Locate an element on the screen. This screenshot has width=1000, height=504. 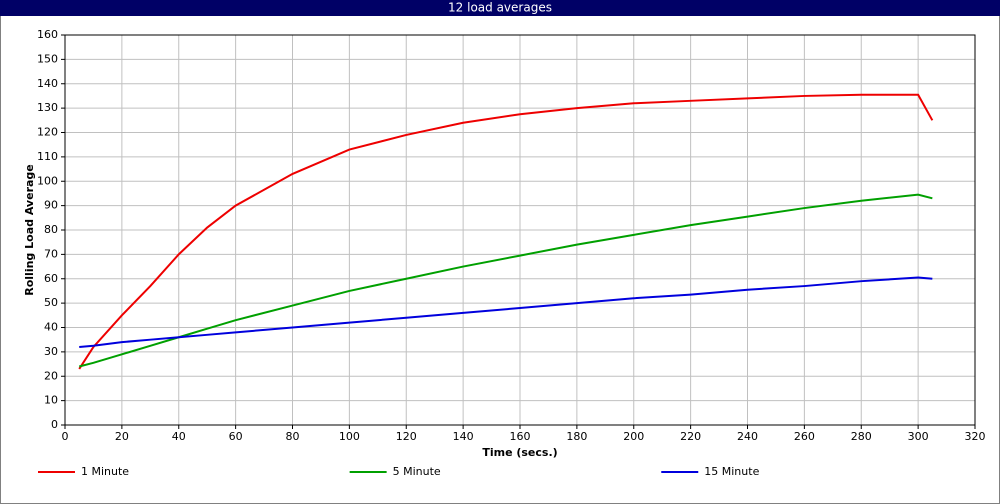
y-axis-label: Rolling Load Average is located at coordinates (29, 230).